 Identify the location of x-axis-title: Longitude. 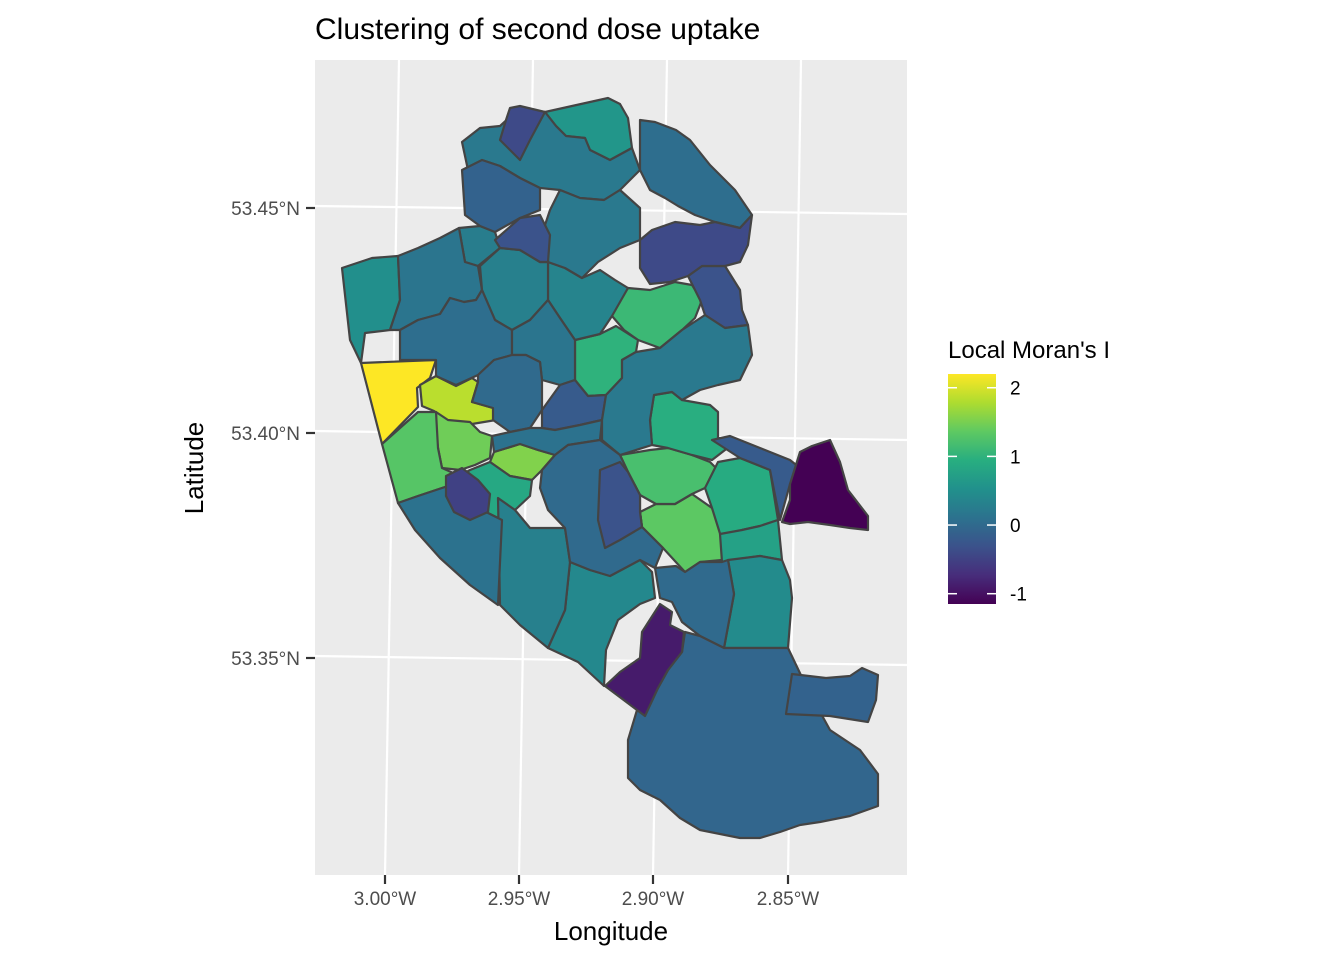
(611, 931).